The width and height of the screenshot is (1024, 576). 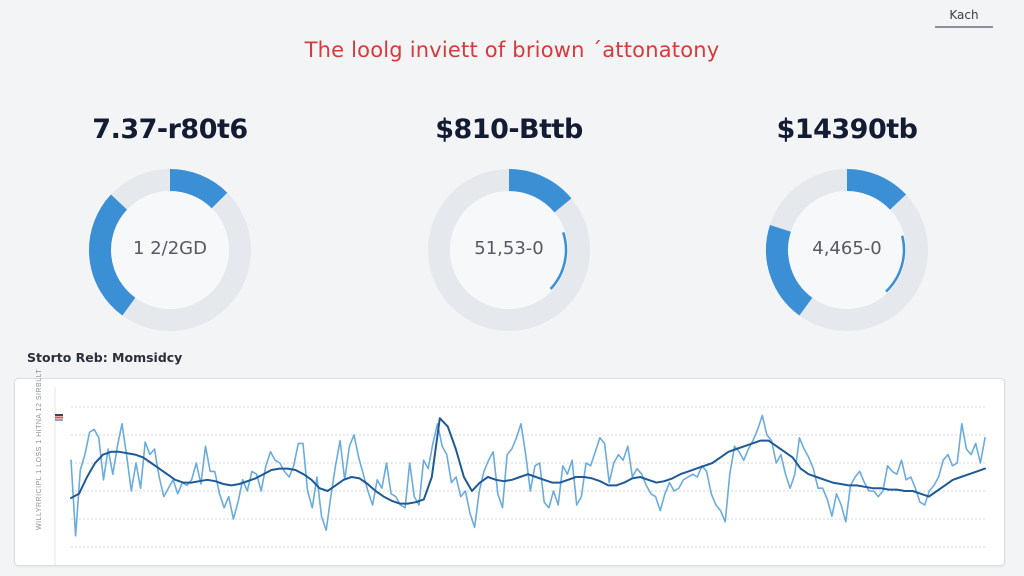 I want to click on donut-center-label: 51,53-0, so click(x=509, y=248).